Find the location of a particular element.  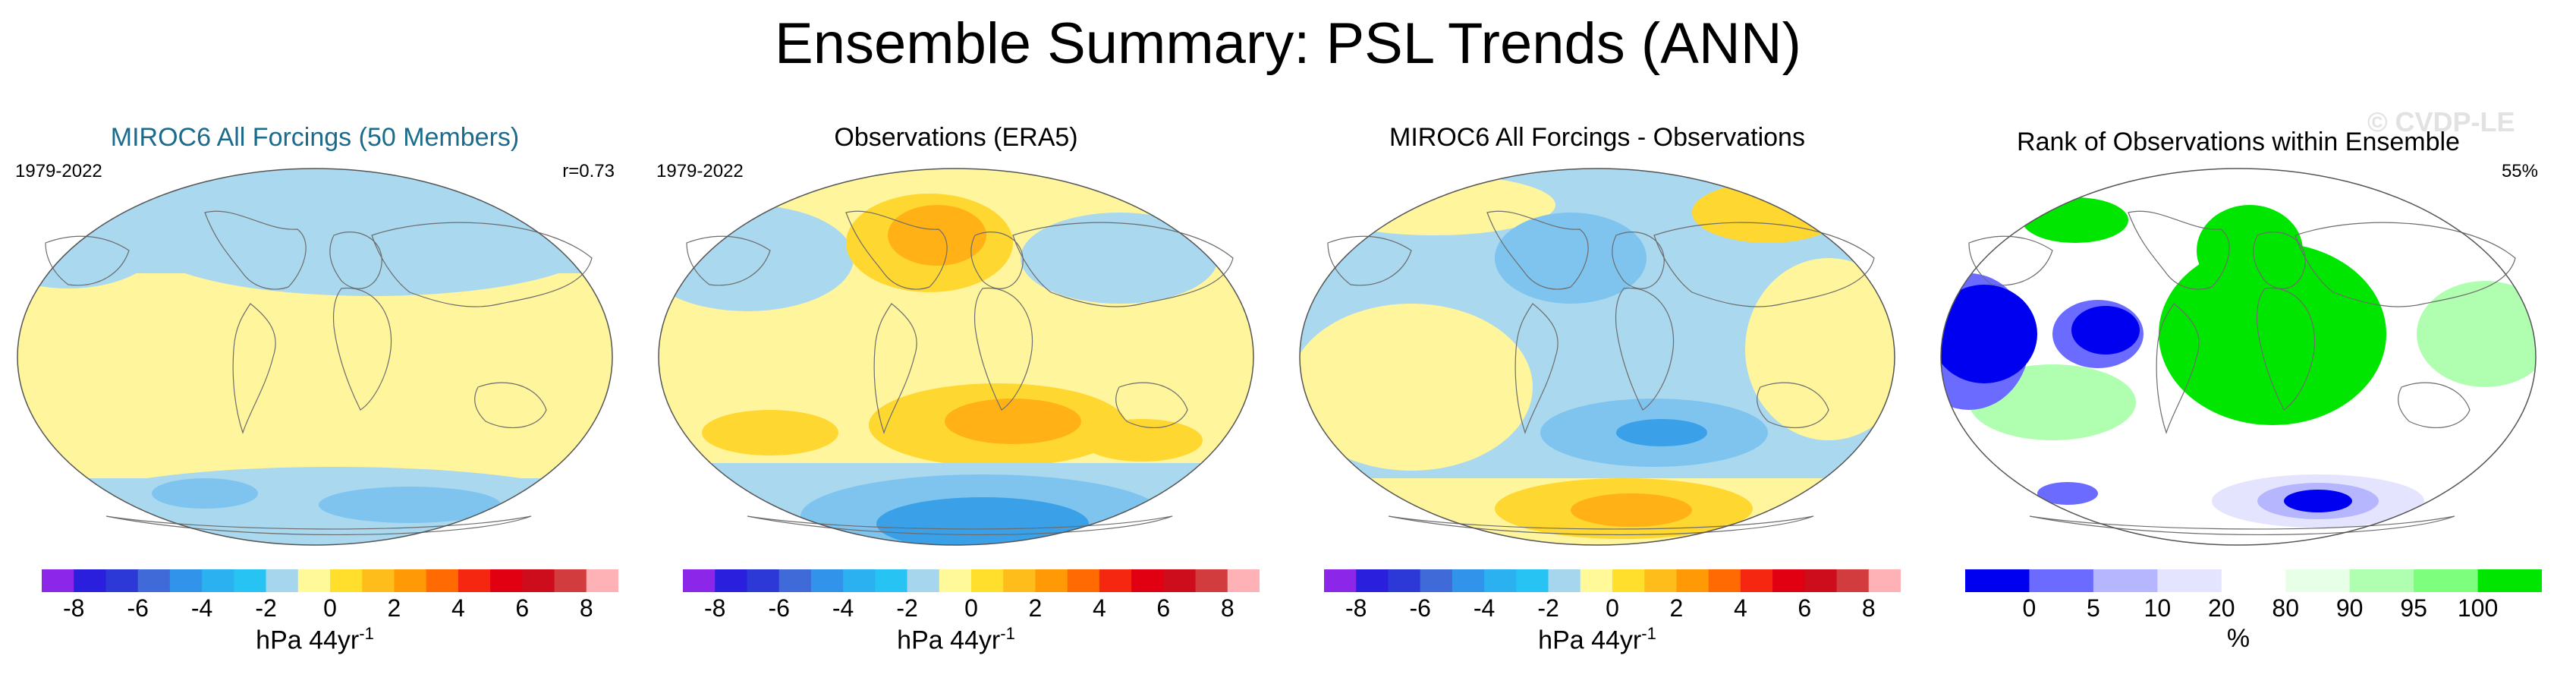

region-greenland-positive is located at coordinates (1768, 212).